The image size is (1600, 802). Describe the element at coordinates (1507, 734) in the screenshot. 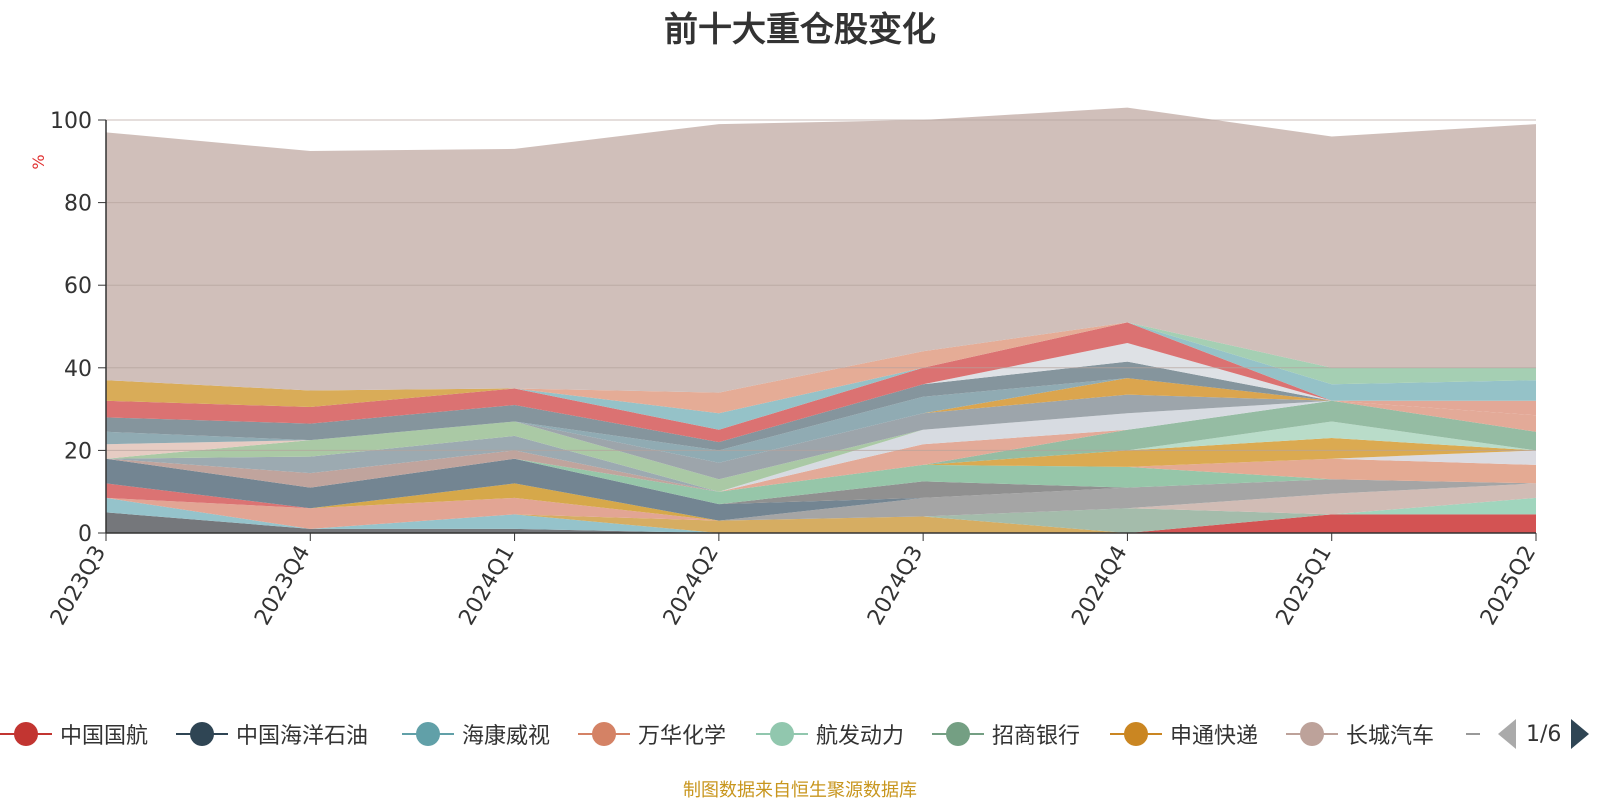

I see `pager-prev-icon` at that location.